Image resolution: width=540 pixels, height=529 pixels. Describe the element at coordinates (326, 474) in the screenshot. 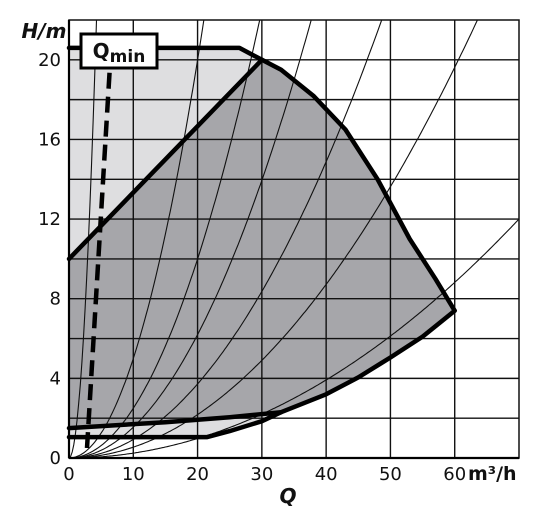

I see `x-tick-label: 40` at that location.